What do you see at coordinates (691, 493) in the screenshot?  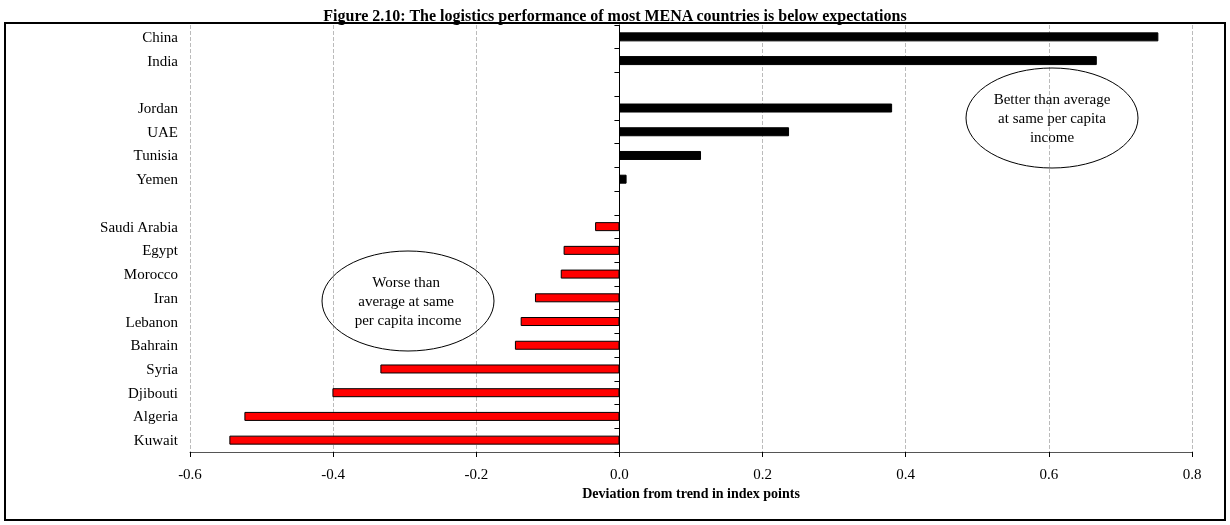 I see `x-axis-title: Deviation from trend in index points` at bounding box center [691, 493].